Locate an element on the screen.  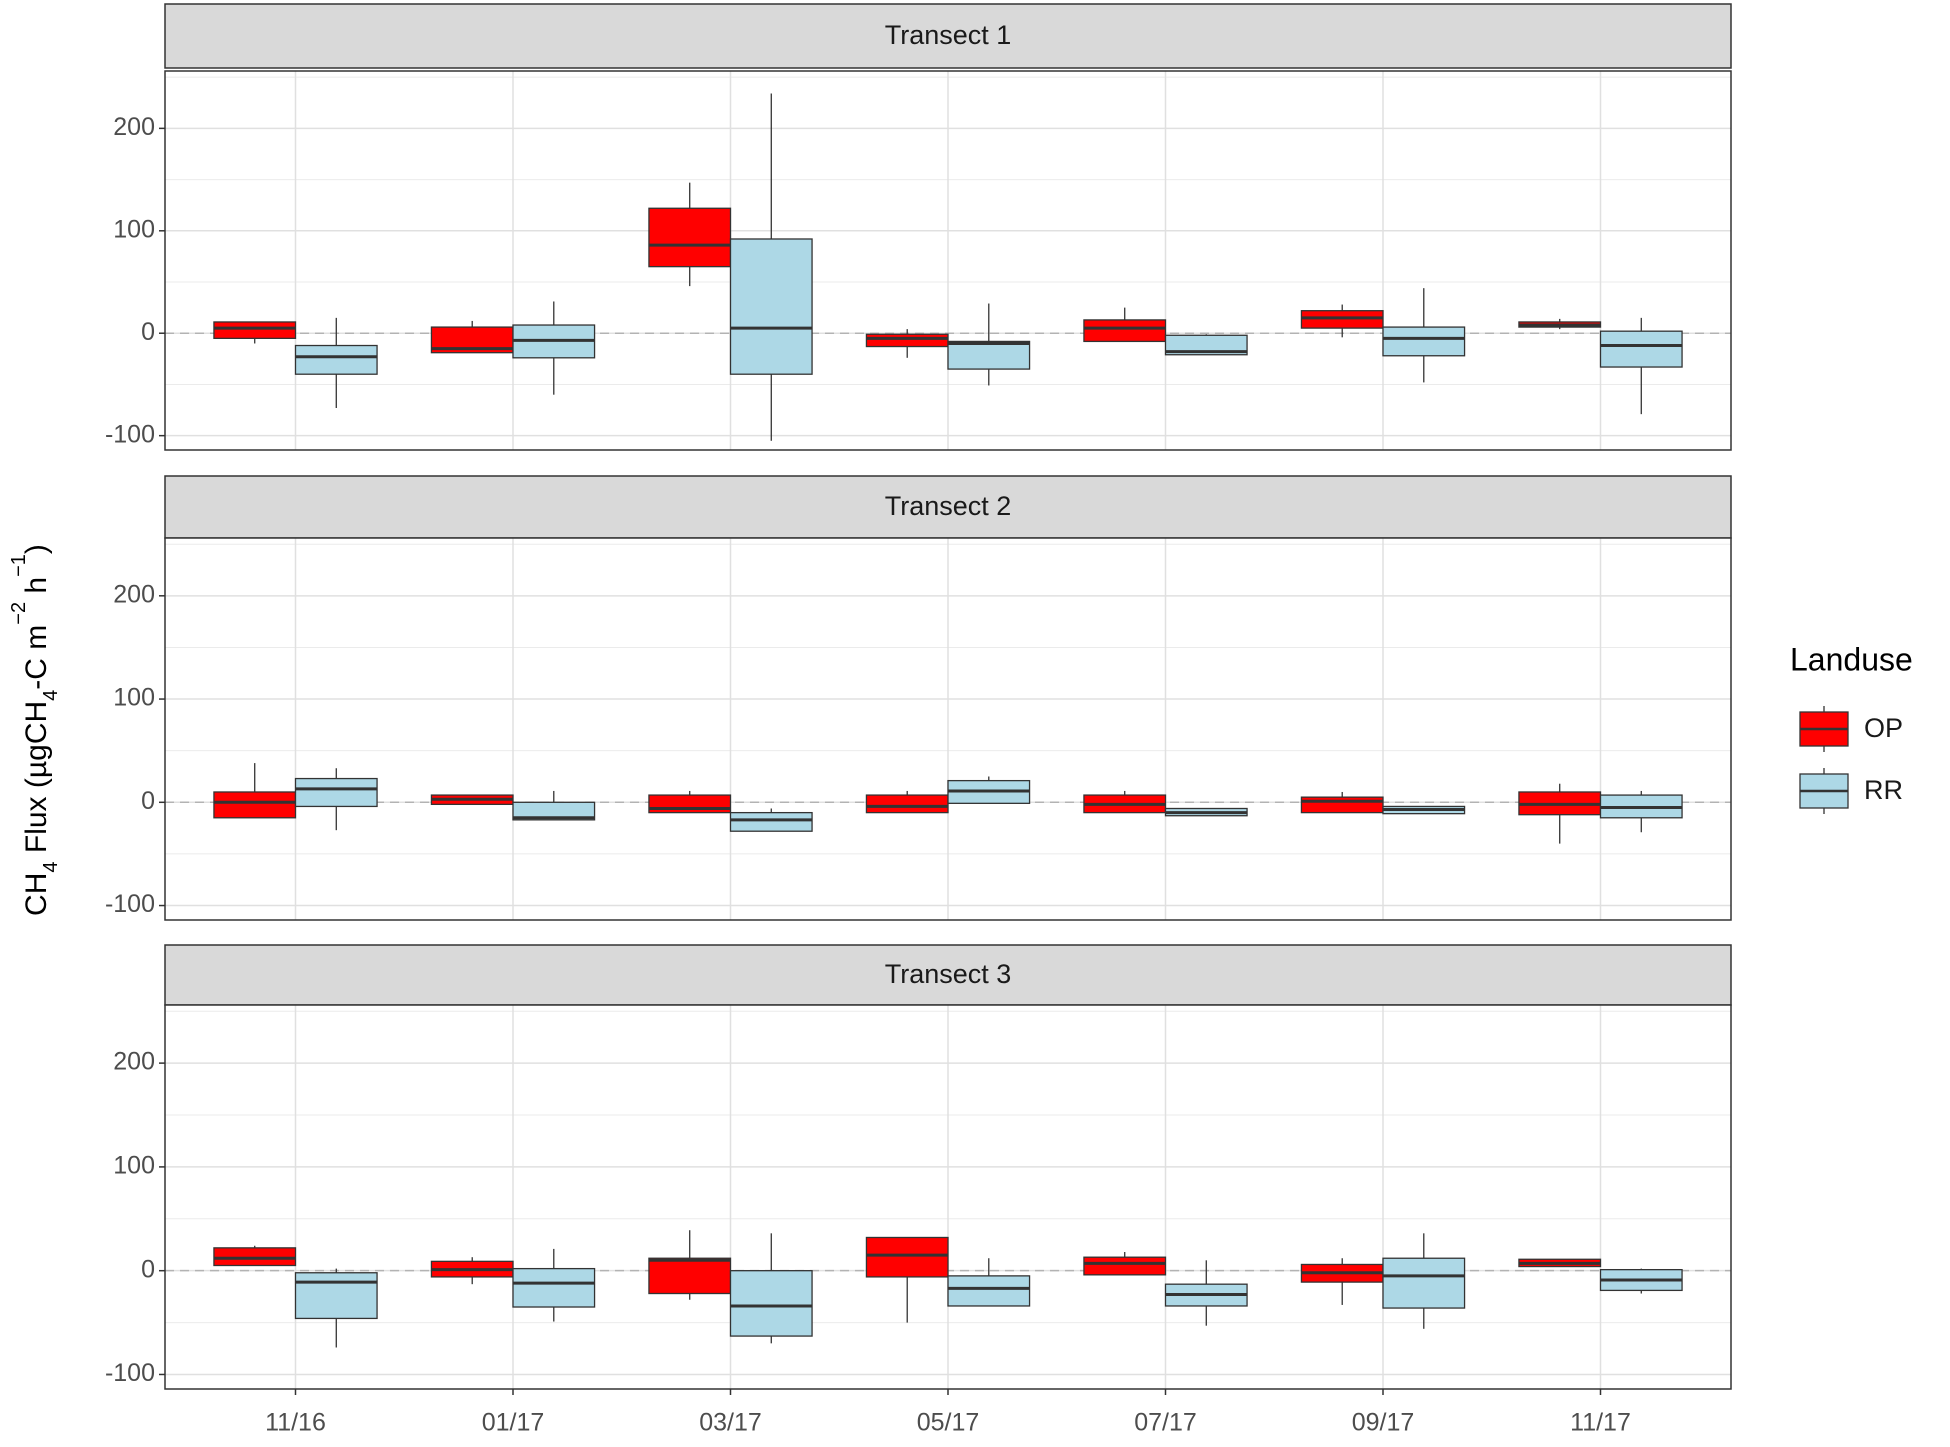
x-tick-label: 05/17 is located at coordinates (948, 1423).